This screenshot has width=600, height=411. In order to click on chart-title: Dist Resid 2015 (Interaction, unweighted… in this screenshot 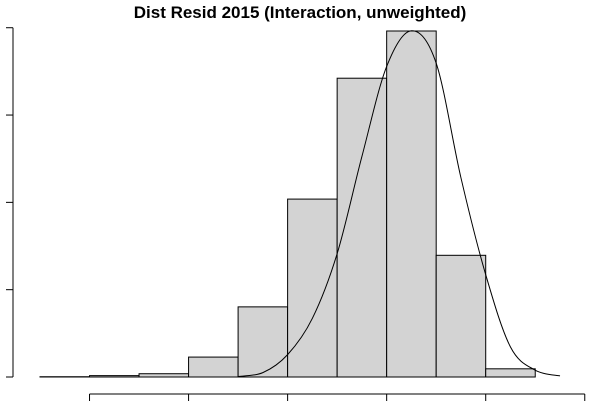, I will do `click(300, 12)`.